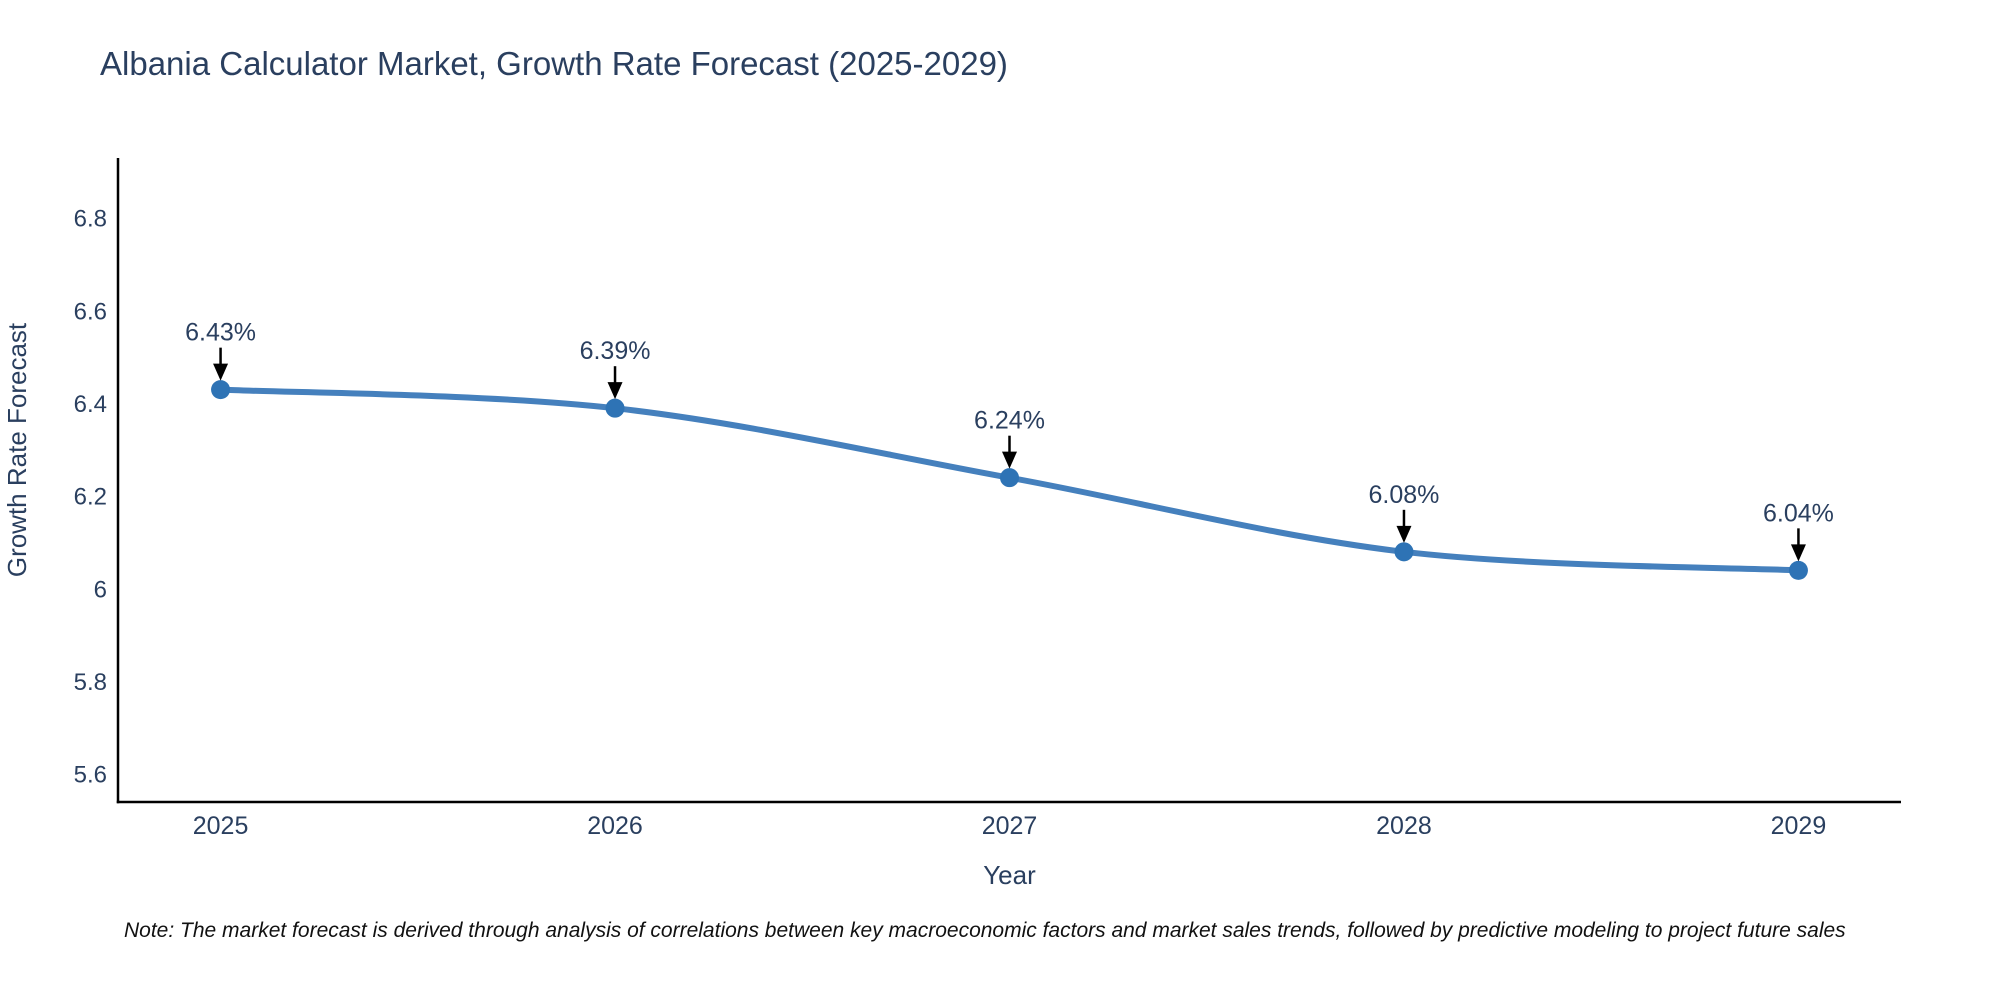 Image resolution: width=2000 pixels, height=1000 pixels. I want to click on point-value-label: 6.04%, so click(1798, 513).